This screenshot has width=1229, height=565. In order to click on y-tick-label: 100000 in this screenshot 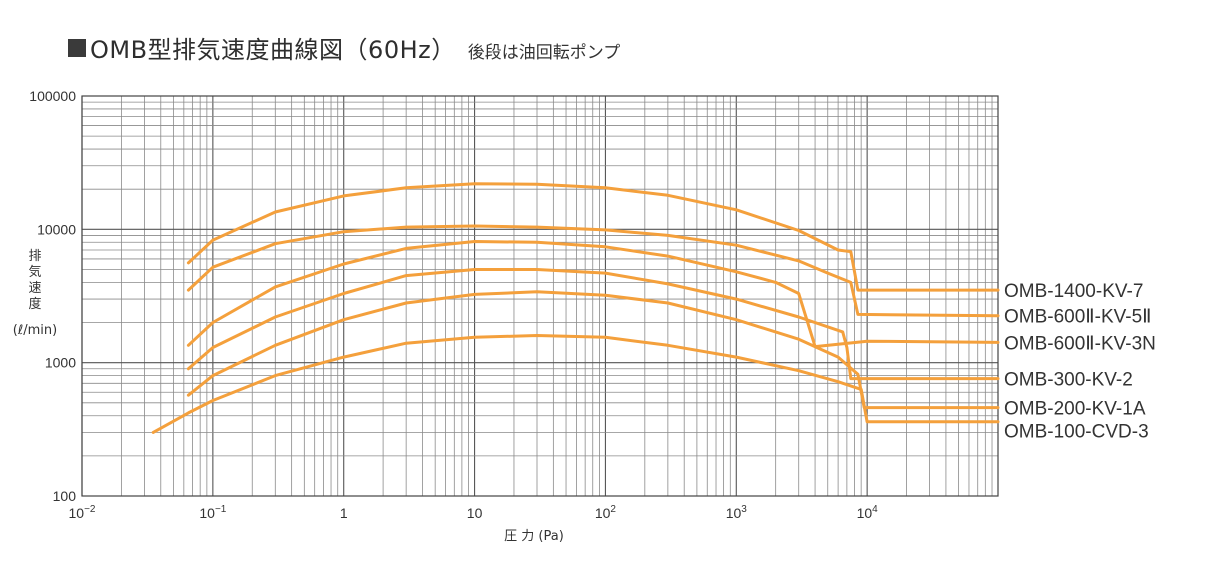, I will do `click(52, 96)`.